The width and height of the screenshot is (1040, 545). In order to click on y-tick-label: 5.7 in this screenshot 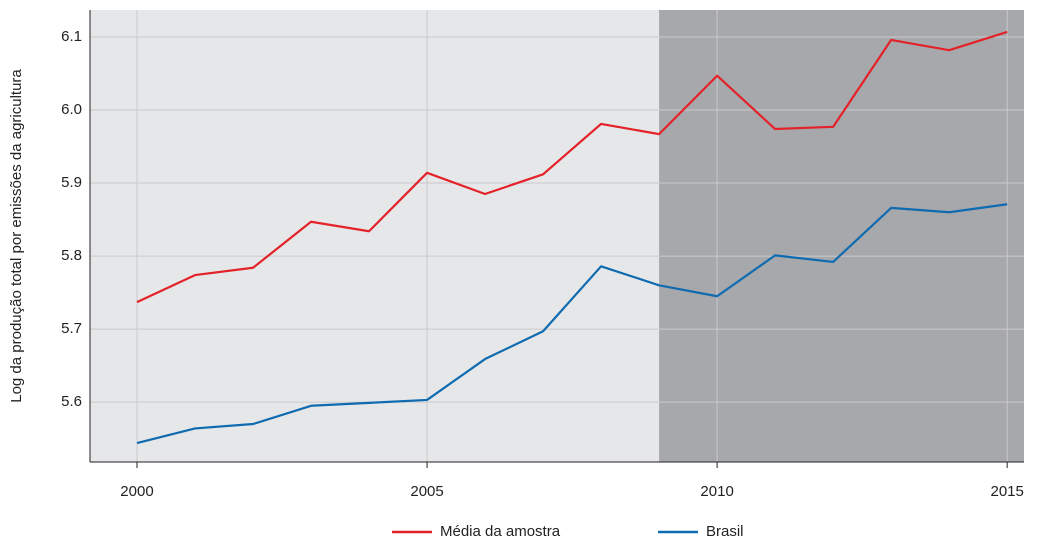, I will do `click(71, 328)`.